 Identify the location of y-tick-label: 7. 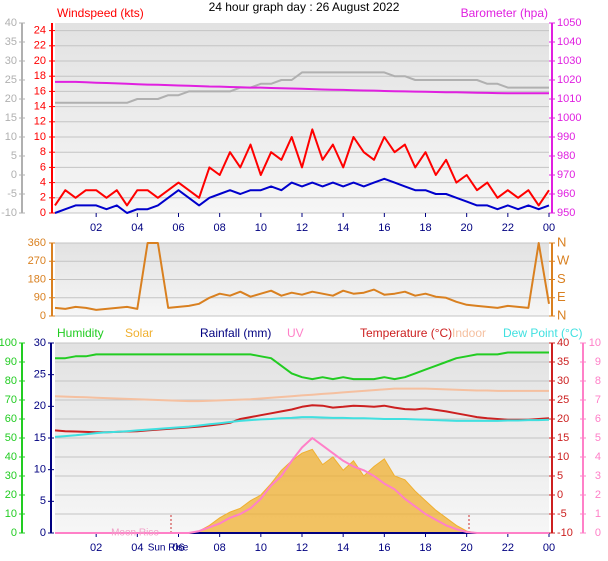
(598, 400).